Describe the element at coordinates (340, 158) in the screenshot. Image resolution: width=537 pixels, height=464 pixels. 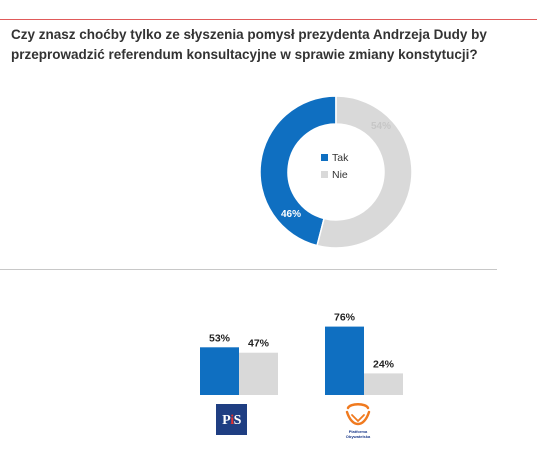
I see `legend-label-tak: Tak` at that location.